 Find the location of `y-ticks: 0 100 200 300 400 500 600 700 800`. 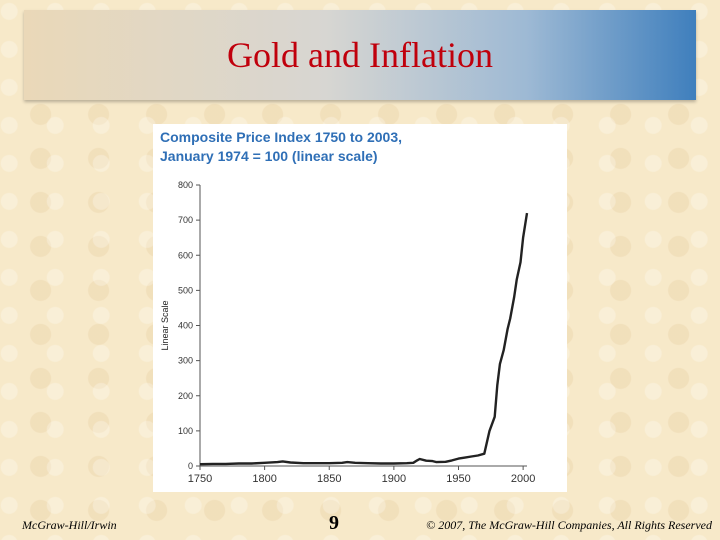

y-ticks: 0 100 200 300 400 500 600 700 800 is located at coordinates (189, 325).